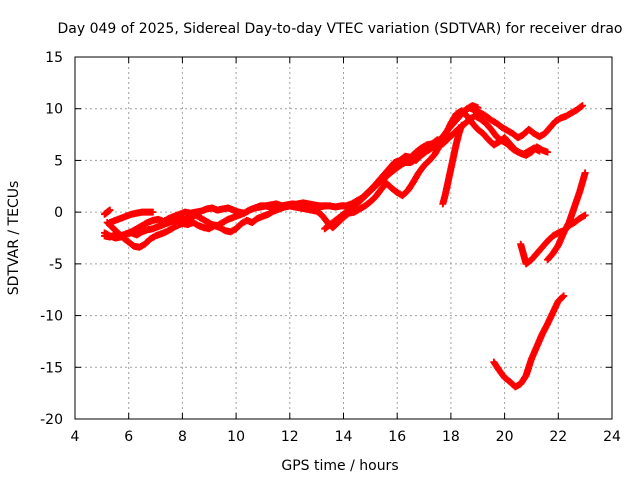 This screenshot has height=480, width=640. What do you see at coordinates (505, 437) in the screenshot?
I see `x-tick-label: 20` at bounding box center [505, 437].